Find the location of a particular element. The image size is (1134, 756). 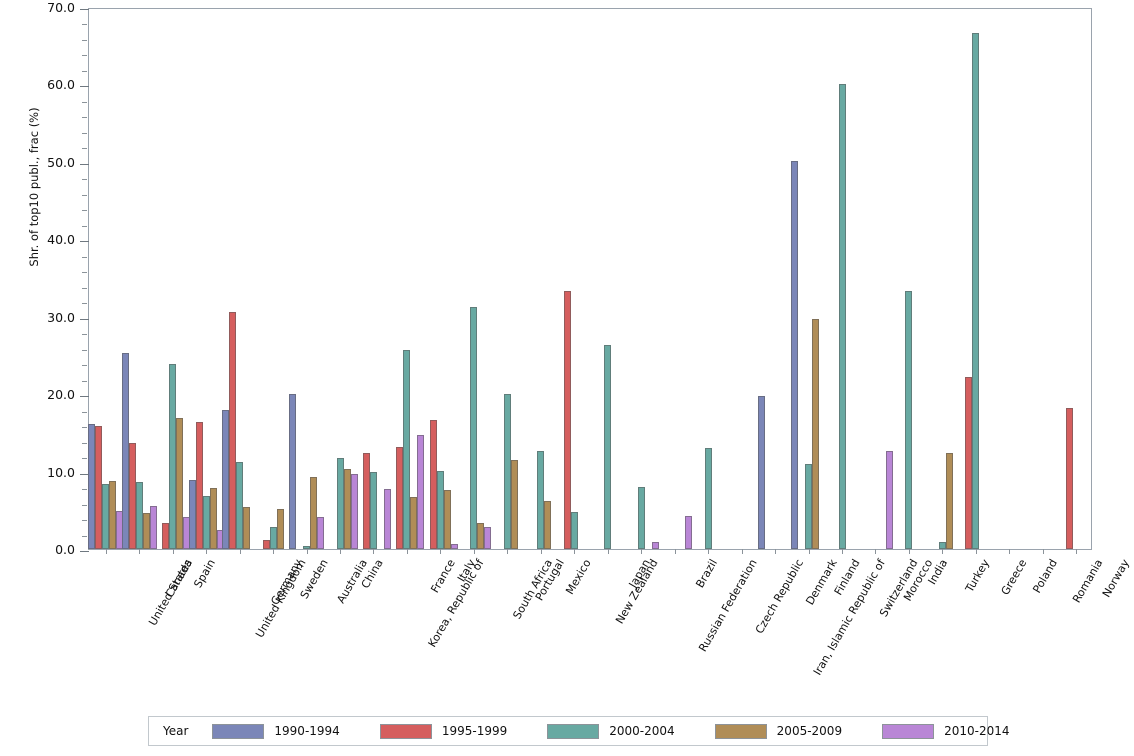

y-tick-label: 60.0 is located at coordinates (61, 85).